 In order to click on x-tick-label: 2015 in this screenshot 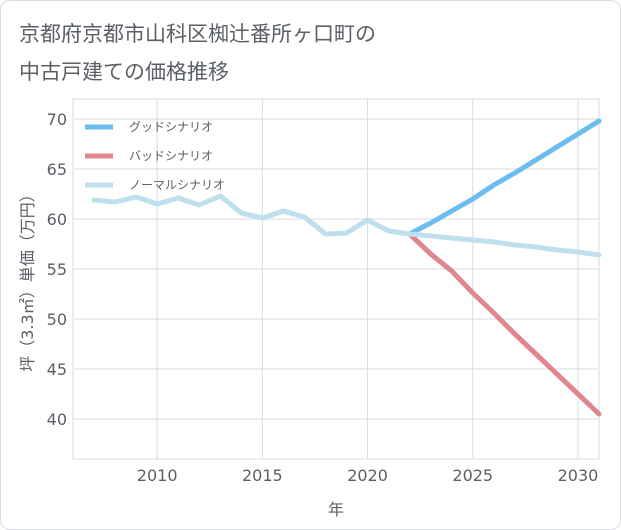, I will do `click(262, 475)`.